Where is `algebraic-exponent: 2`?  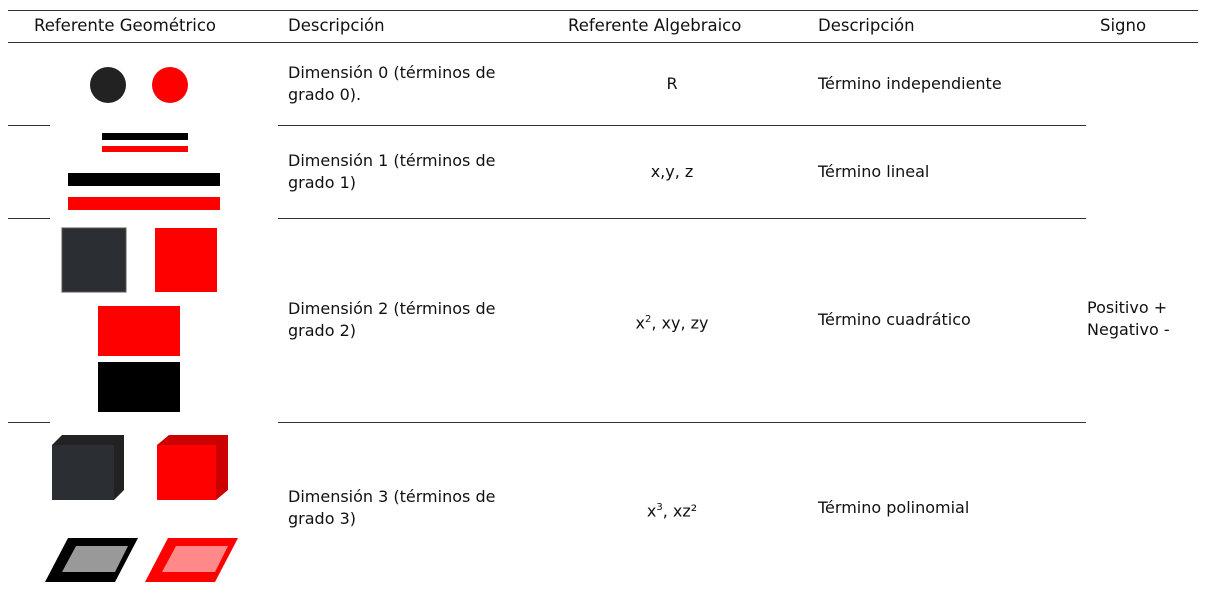
algebraic-exponent: 2 is located at coordinates (648, 319).